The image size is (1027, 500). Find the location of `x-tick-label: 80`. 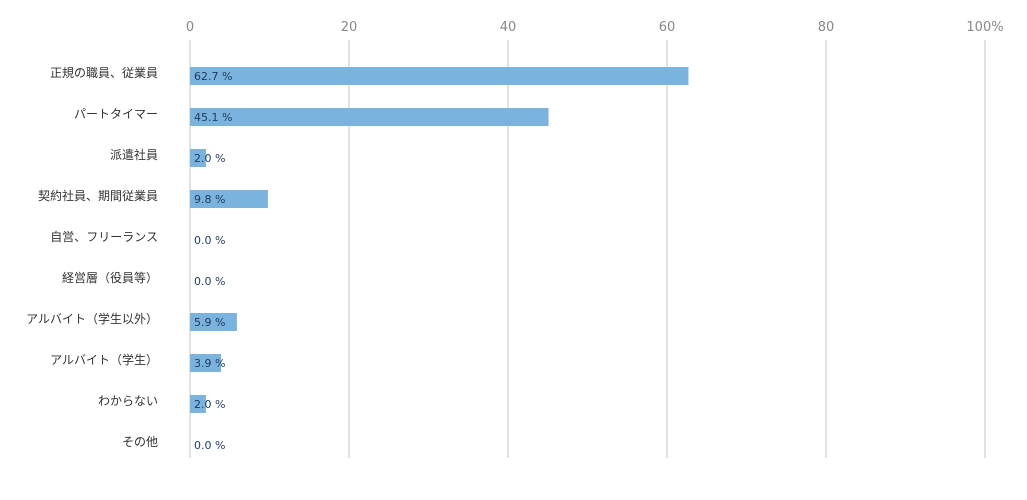

x-tick-label: 80 is located at coordinates (826, 27).